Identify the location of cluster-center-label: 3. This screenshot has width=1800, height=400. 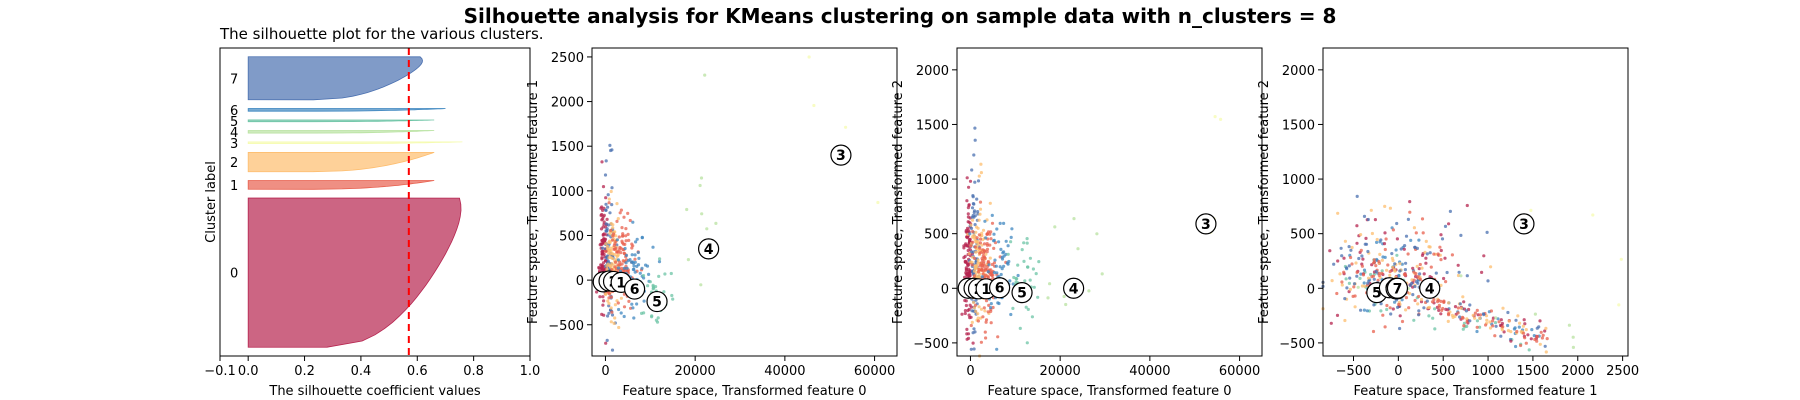
(1206, 225).